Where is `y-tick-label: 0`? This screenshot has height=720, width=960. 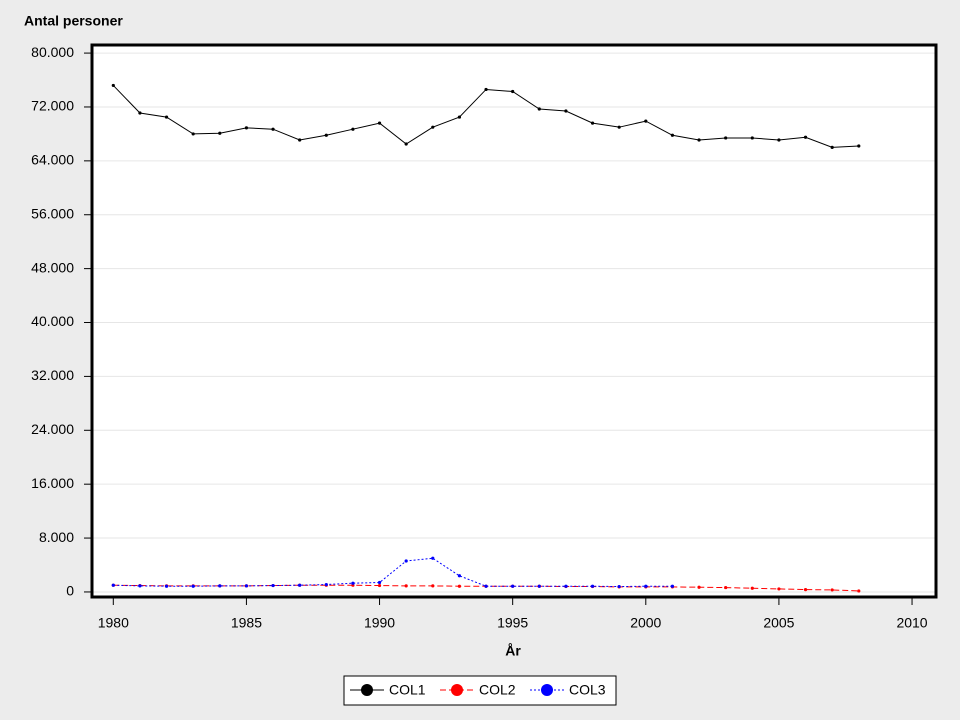 y-tick-label: 0 is located at coordinates (70, 591).